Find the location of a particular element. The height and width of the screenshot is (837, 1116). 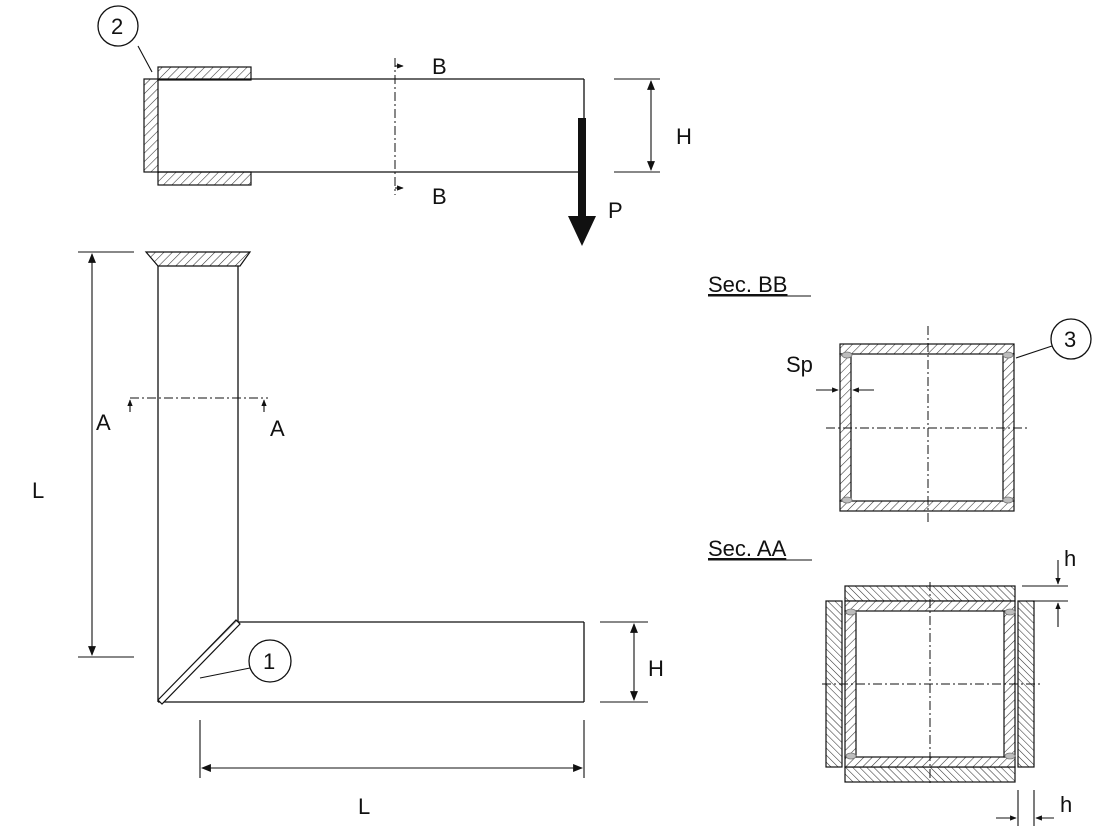

callout-1-circle is located at coordinates (270, 661).